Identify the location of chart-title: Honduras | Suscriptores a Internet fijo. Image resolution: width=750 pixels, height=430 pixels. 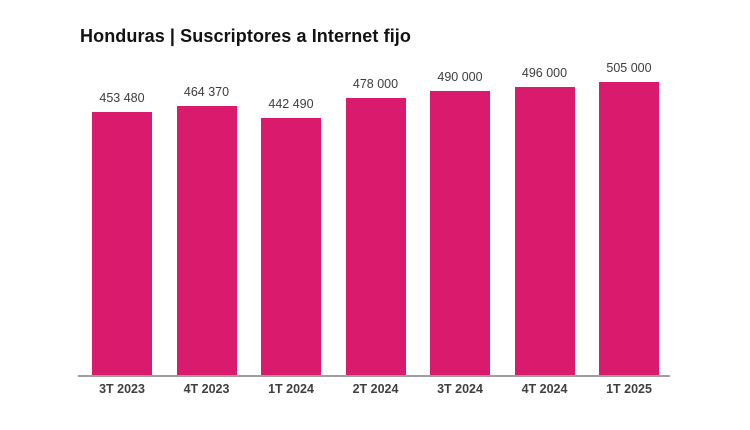
(245, 36).